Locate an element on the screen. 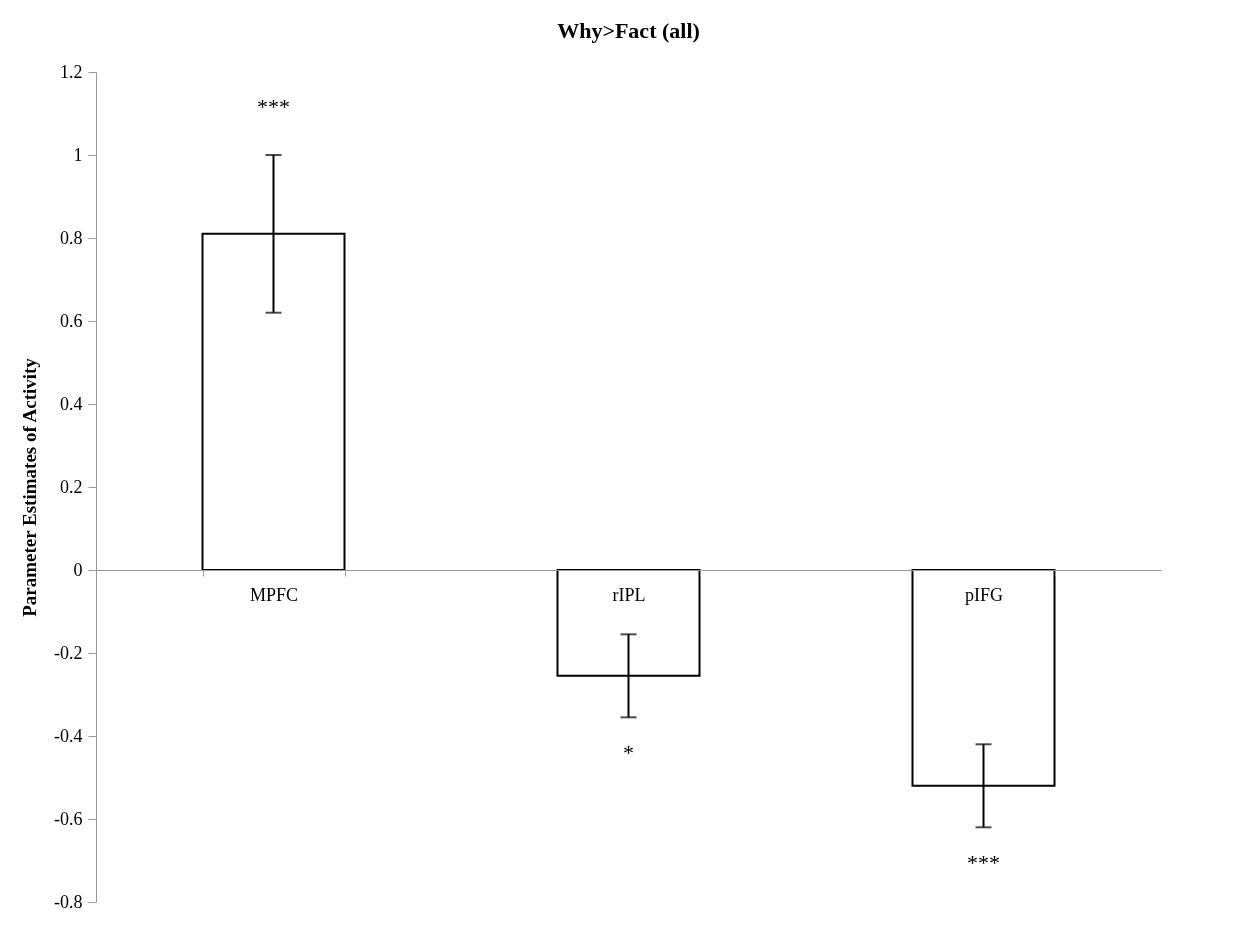  y-tick-label: -0.8 is located at coordinates (68, 901).